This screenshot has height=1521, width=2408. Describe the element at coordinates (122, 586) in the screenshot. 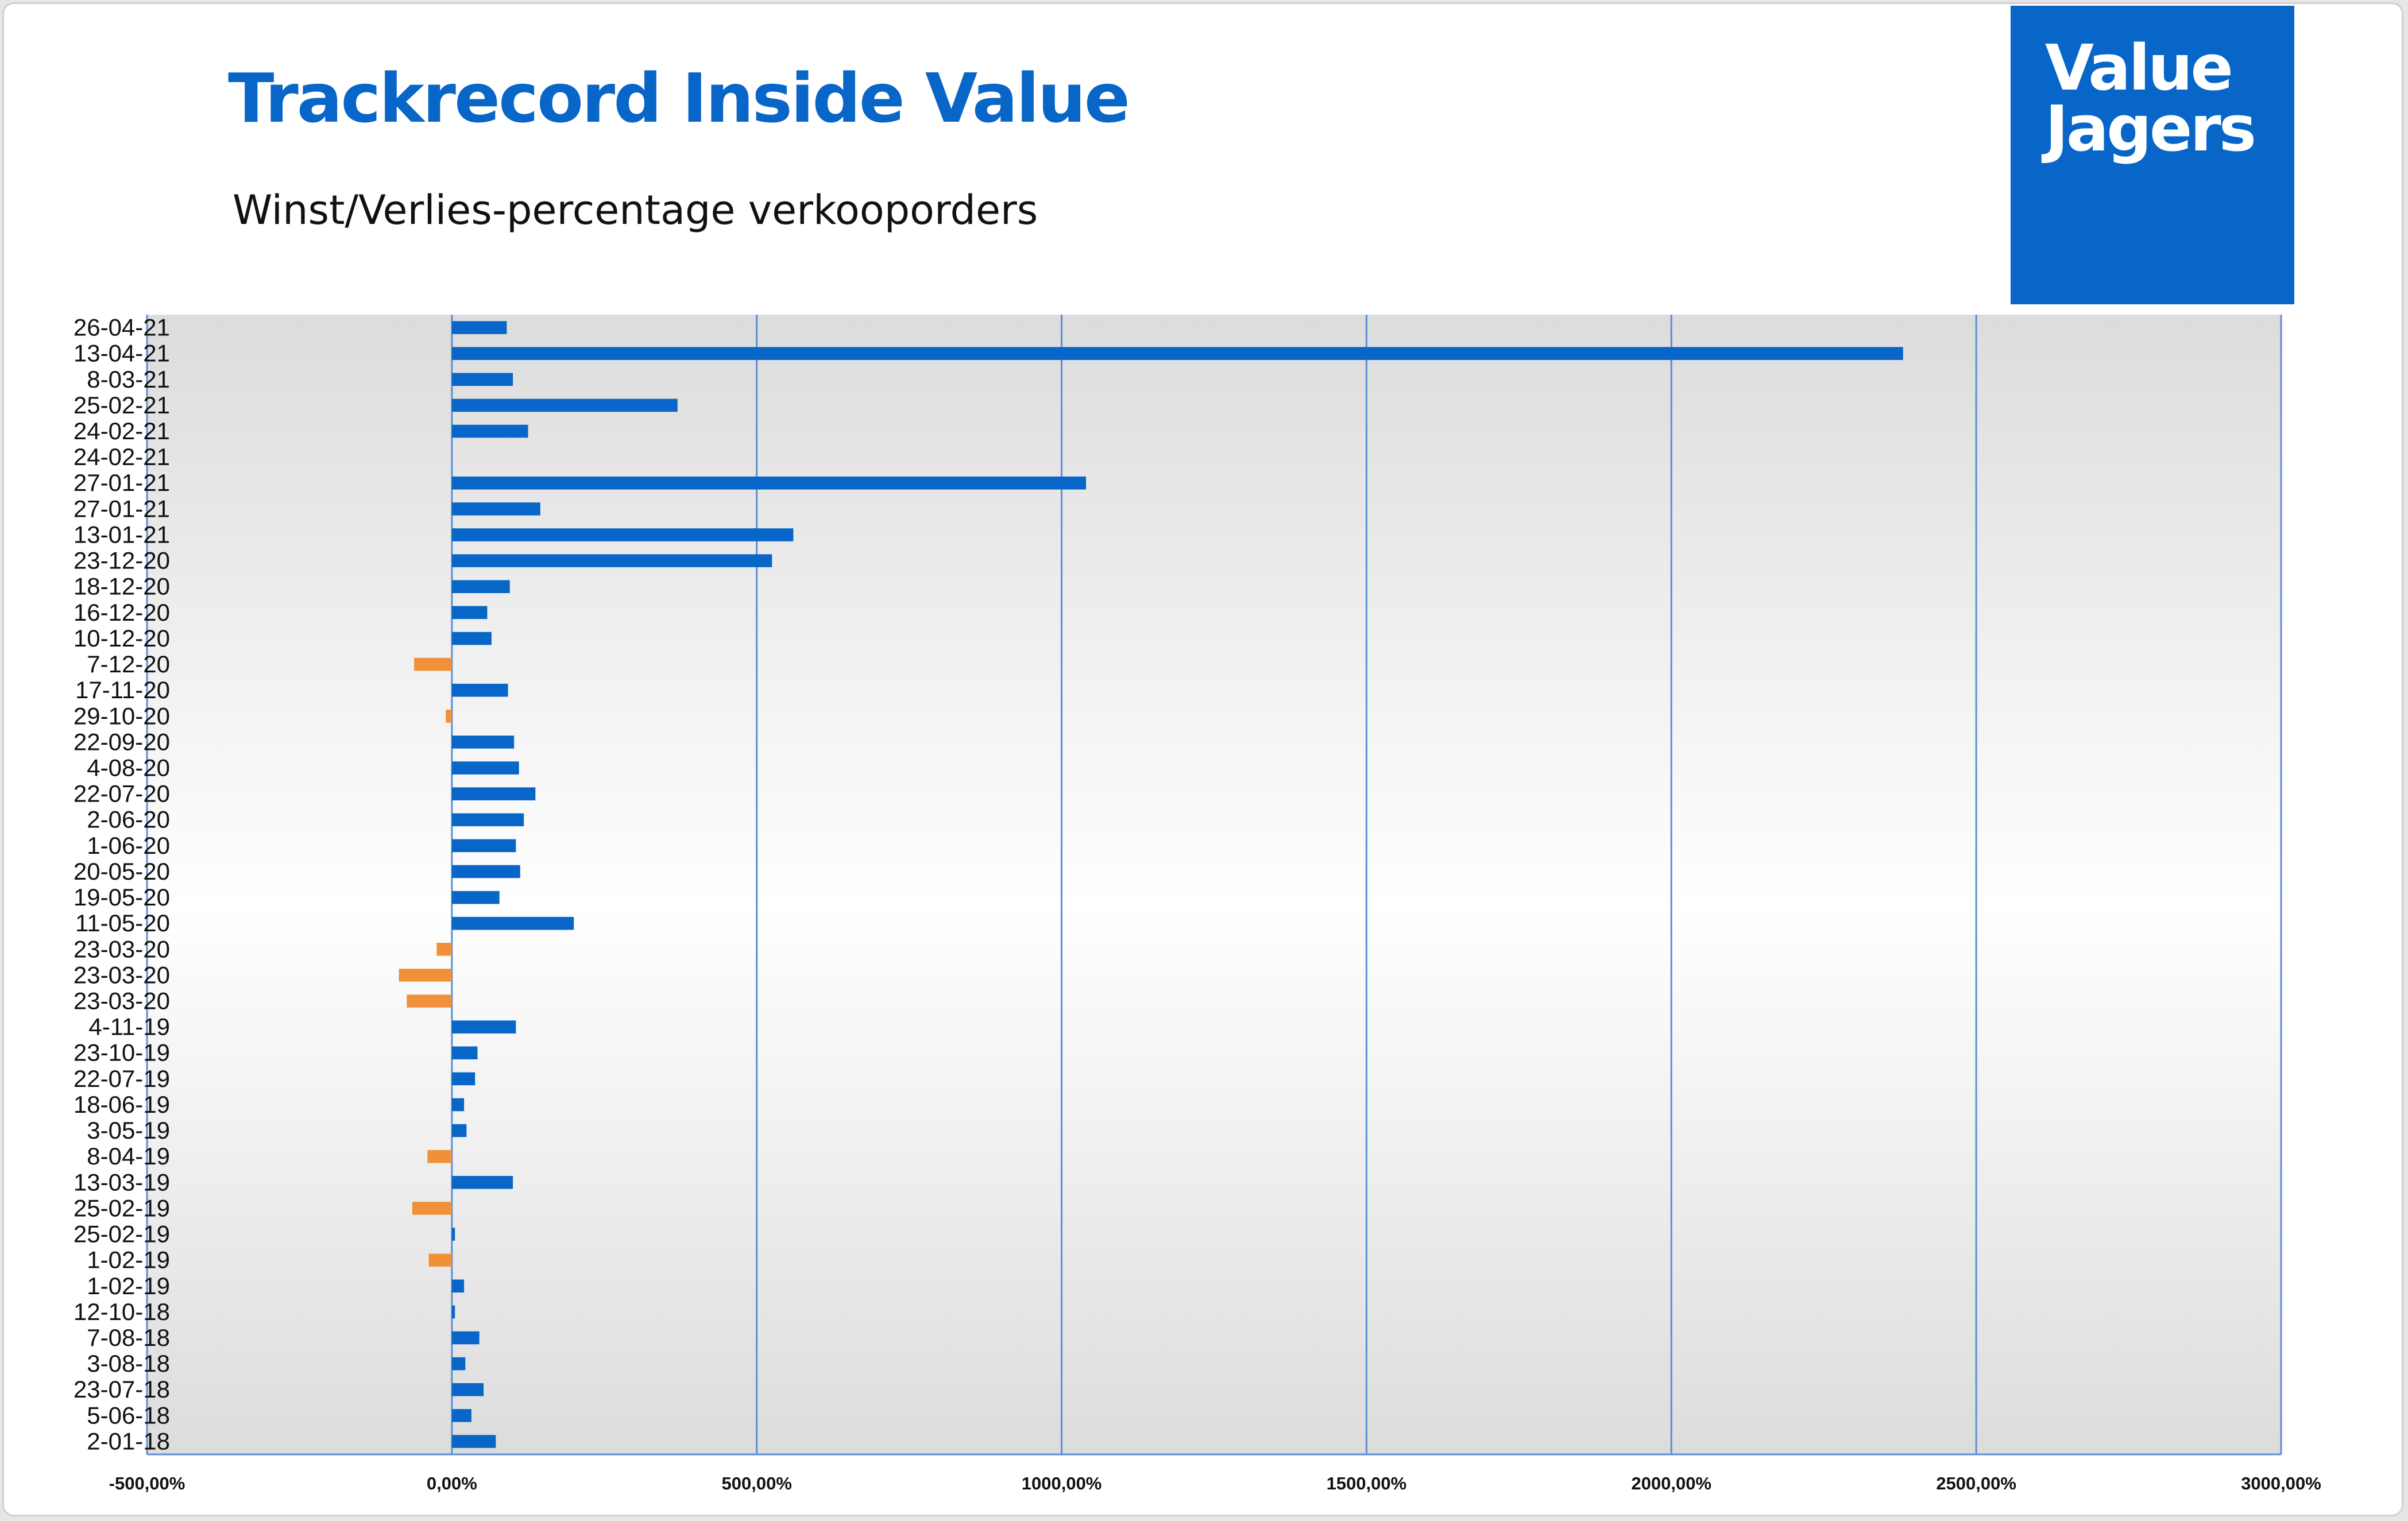

I see `category-label: 18-12-20` at that location.